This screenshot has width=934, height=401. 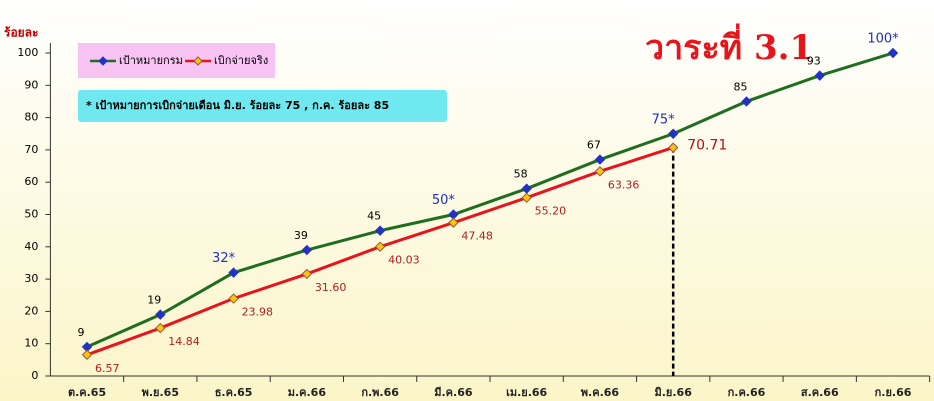 What do you see at coordinates (258, 312) in the screenshot?
I see `data-label: 23.98` at bounding box center [258, 312].